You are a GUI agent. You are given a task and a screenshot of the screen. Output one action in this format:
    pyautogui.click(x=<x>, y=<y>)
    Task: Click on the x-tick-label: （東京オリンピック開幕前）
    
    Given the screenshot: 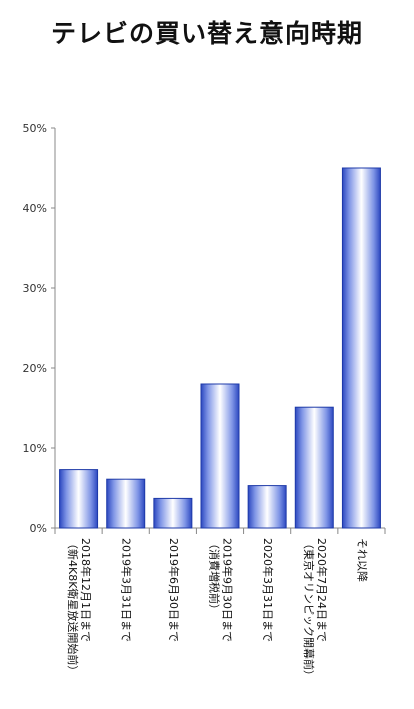 What is the action you would take?
    pyautogui.click(x=309, y=609)
    